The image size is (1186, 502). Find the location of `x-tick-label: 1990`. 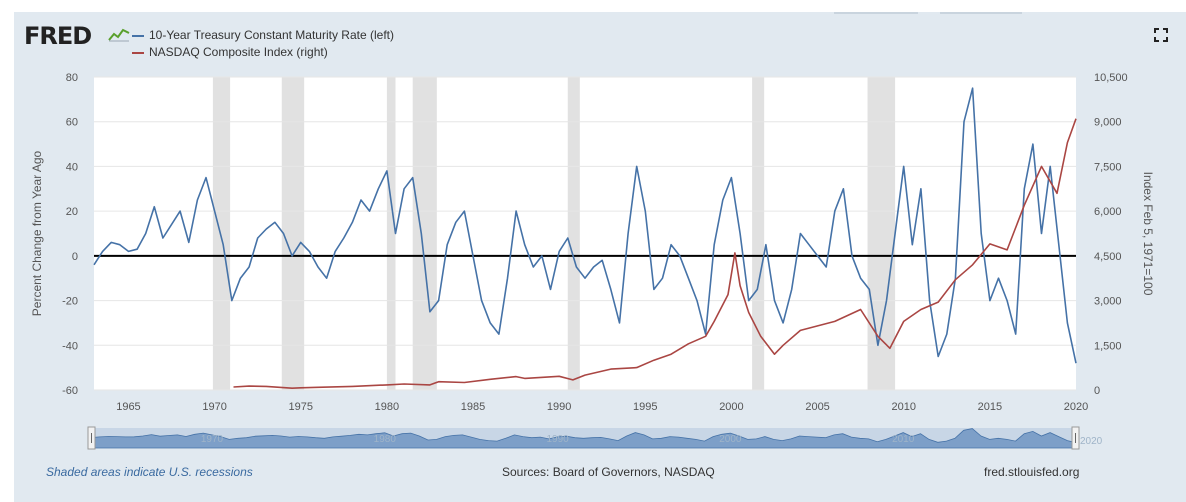

x-tick-label: 1990 is located at coordinates (559, 407).